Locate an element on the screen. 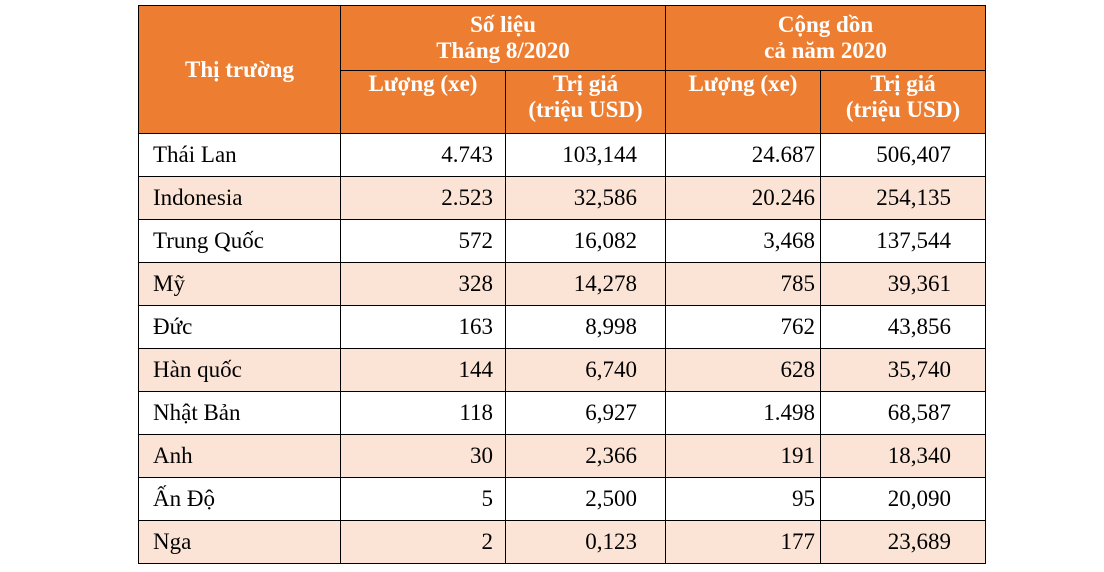 This screenshot has width=1104, height=572. value-cell: 191 is located at coordinates (743, 456).